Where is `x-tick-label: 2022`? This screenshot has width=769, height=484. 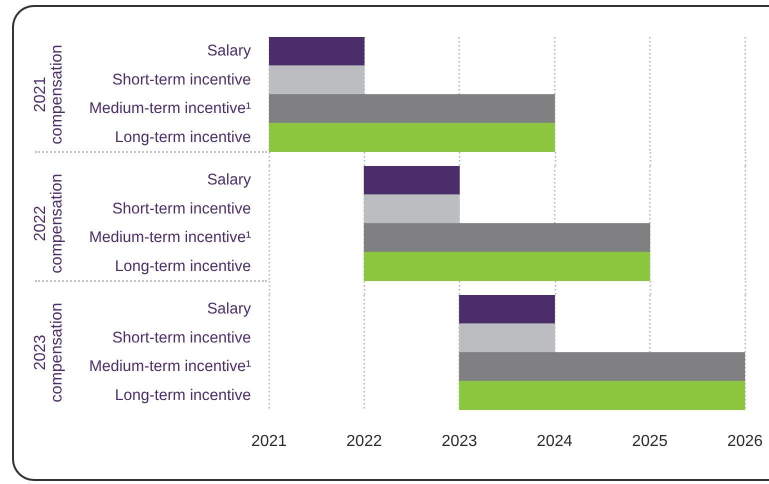
x-tick-label: 2022 is located at coordinates (364, 441).